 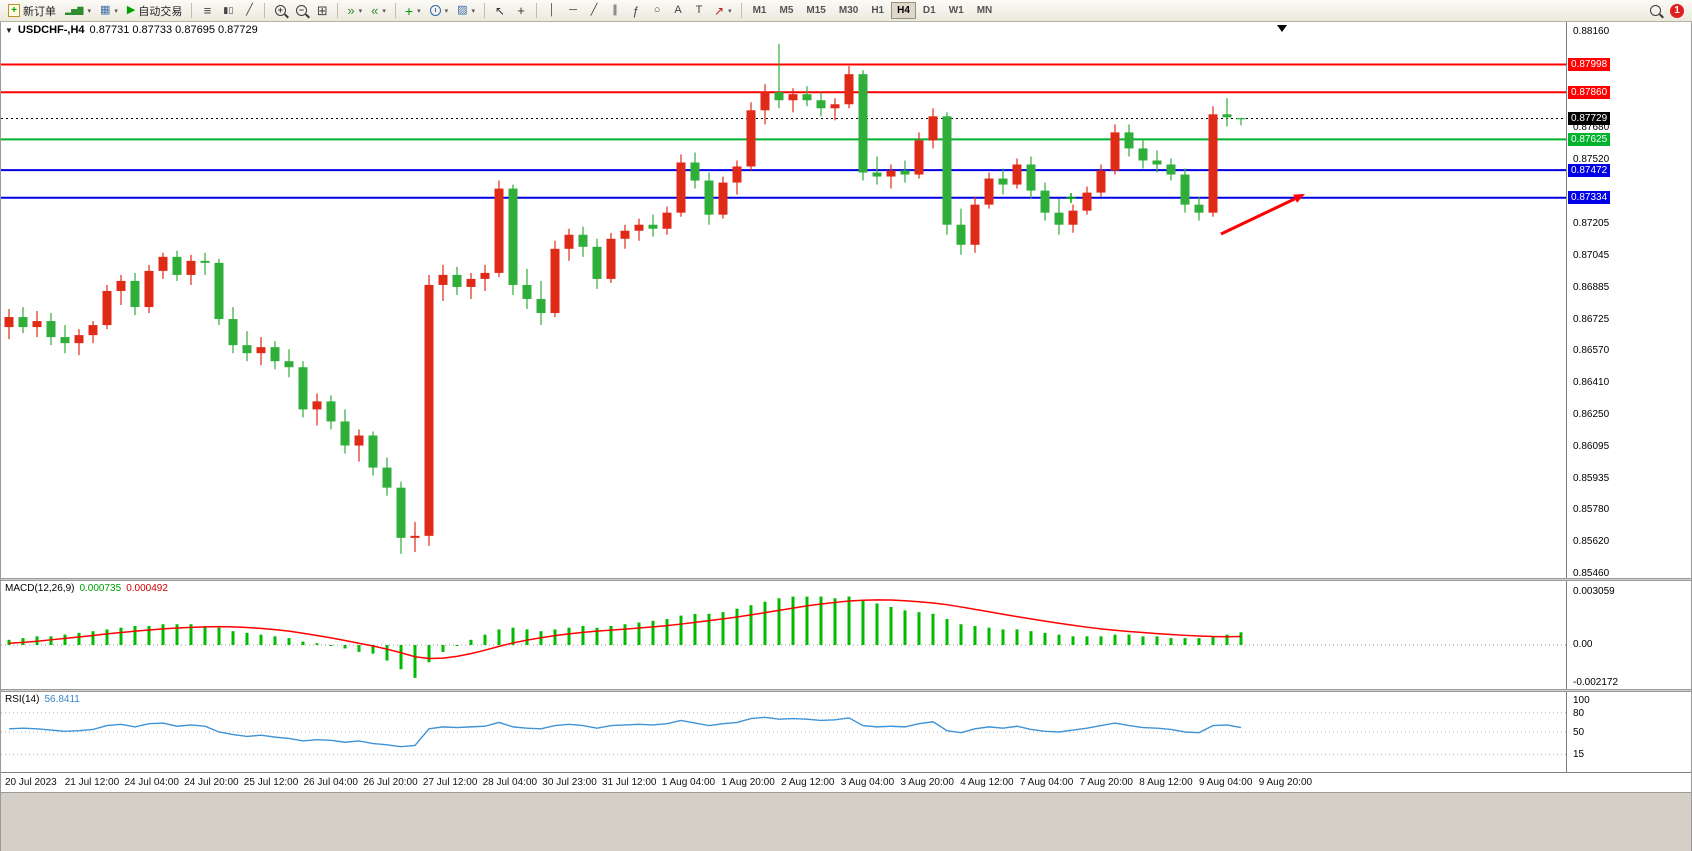 What do you see at coordinates (351, 10) in the screenshot?
I see `auto-scroll-icon: »` at bounding box center [351, 10].